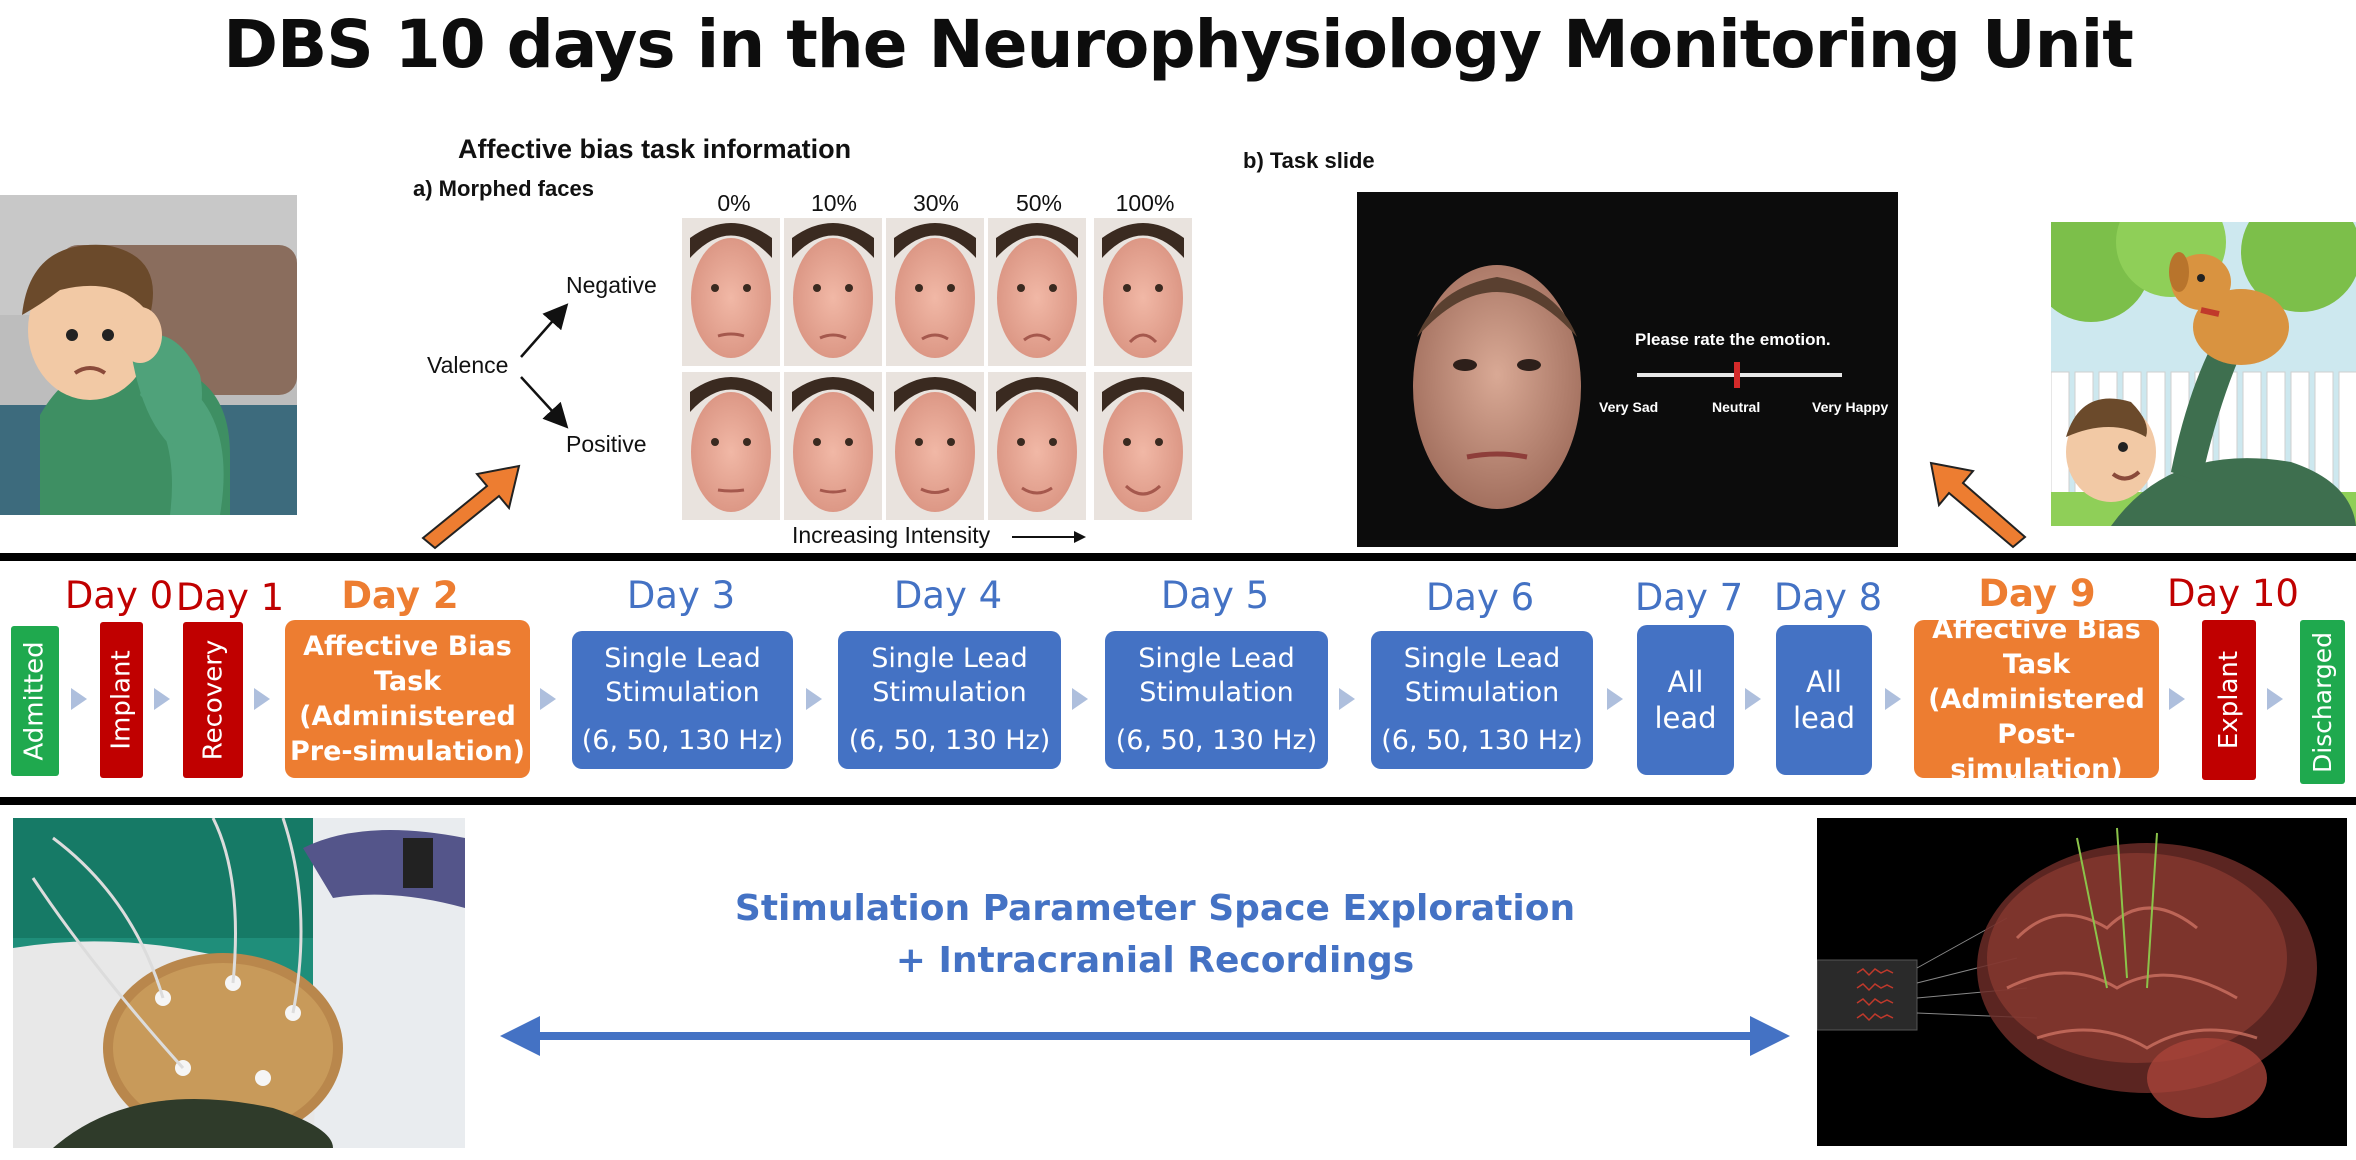 The height and width of the screenshot is (1160, 2356). What do you see at coordinates (2193, 357) in the screenshot?
I see `happy-person-dog-illustration` at bounding box center [2193, 357].